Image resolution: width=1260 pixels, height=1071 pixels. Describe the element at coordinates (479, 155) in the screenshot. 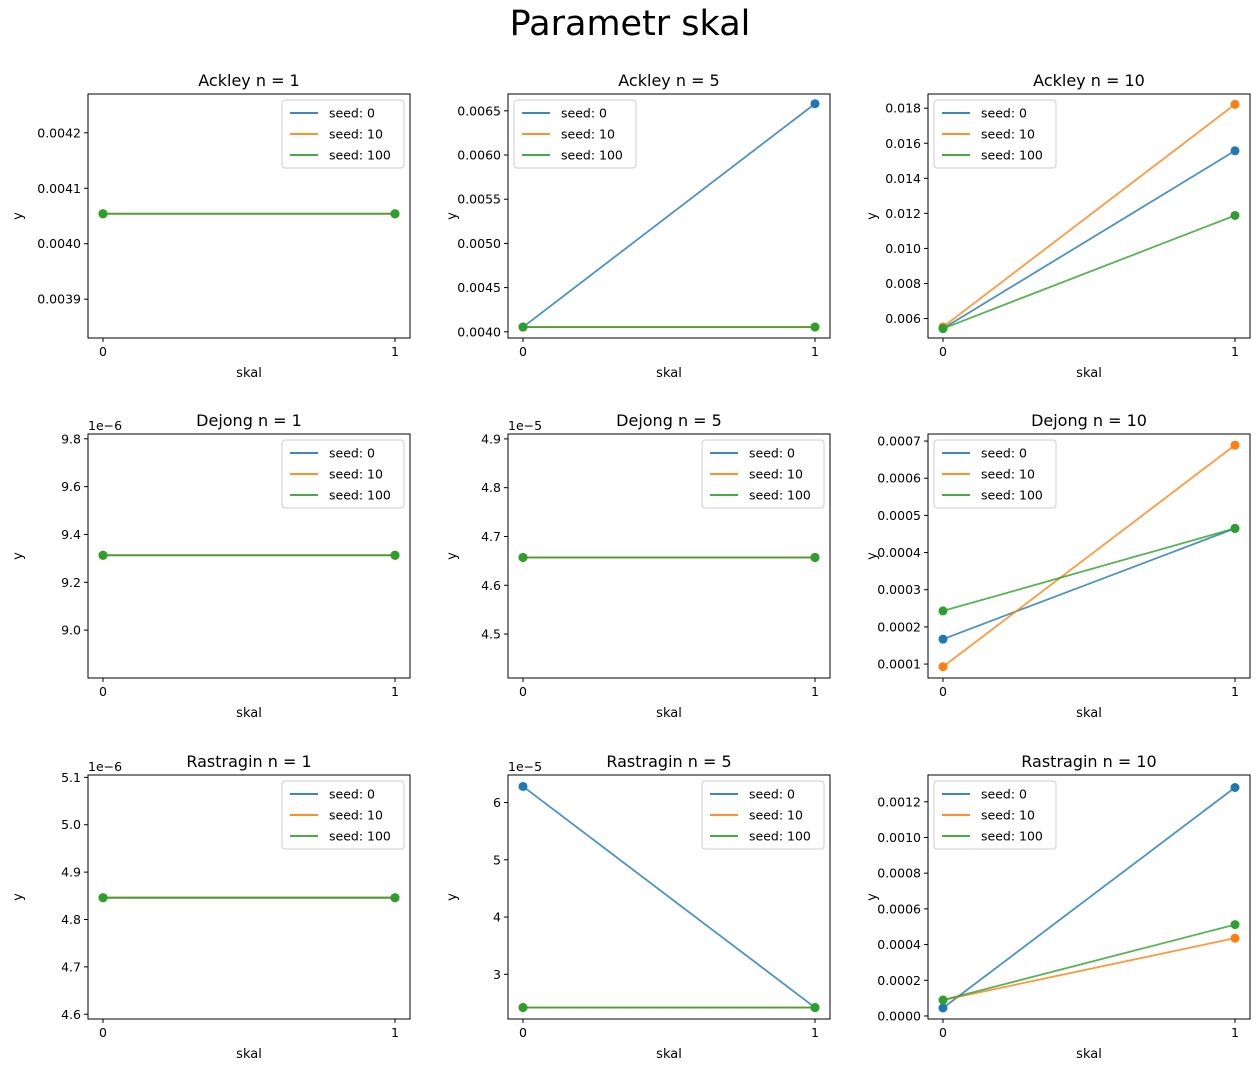

I see `y-tick-label: 0.0060` at that location.